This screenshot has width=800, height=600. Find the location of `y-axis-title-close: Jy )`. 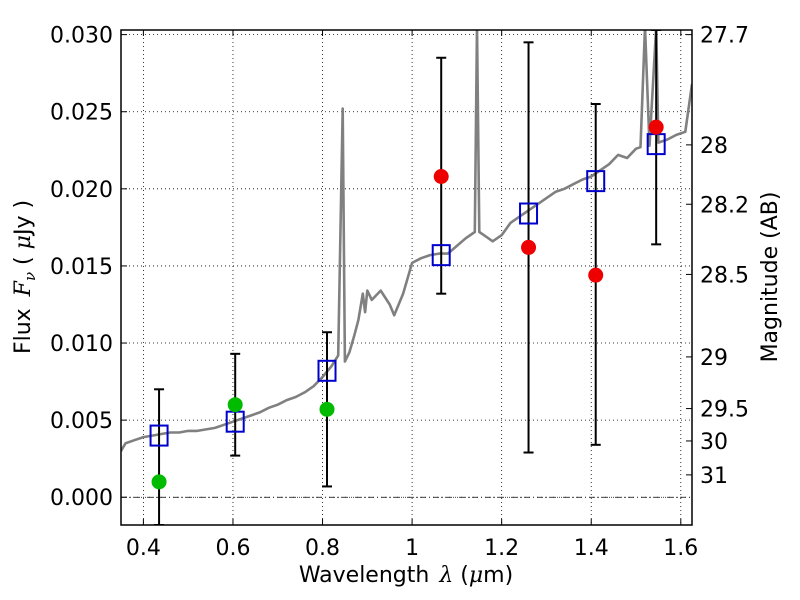

y-axis-title-close: Jy ) is located at coordinates (23, 218).